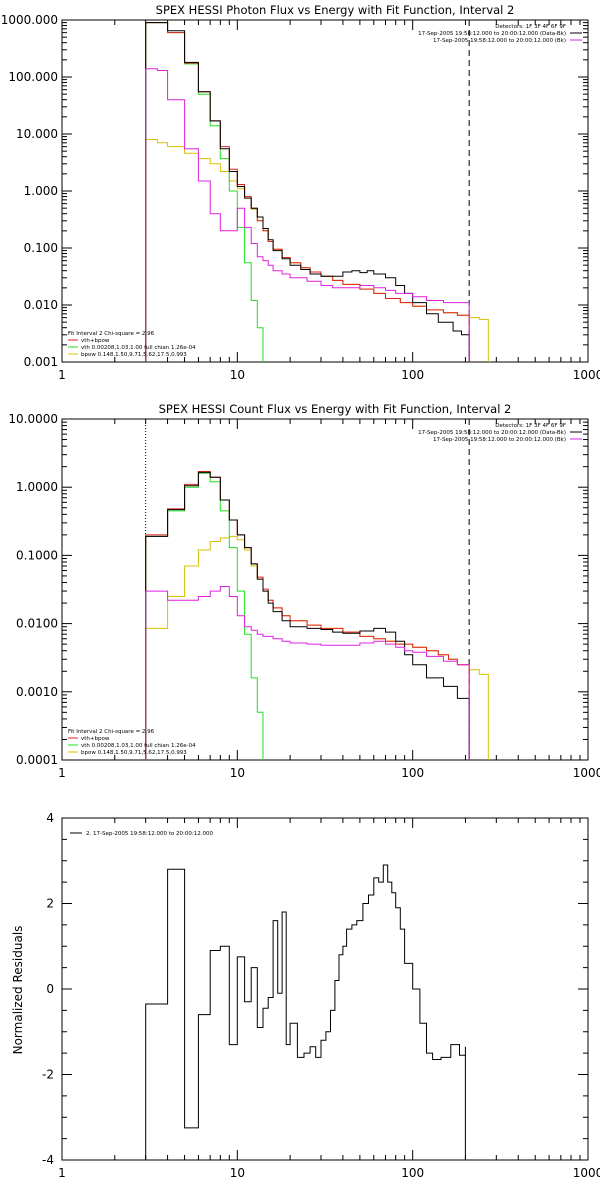  What do you see at coordinates (37, 624) in the screenshot?
I see `y-tick-label: 0.0100` at bounding box center [37, 624].